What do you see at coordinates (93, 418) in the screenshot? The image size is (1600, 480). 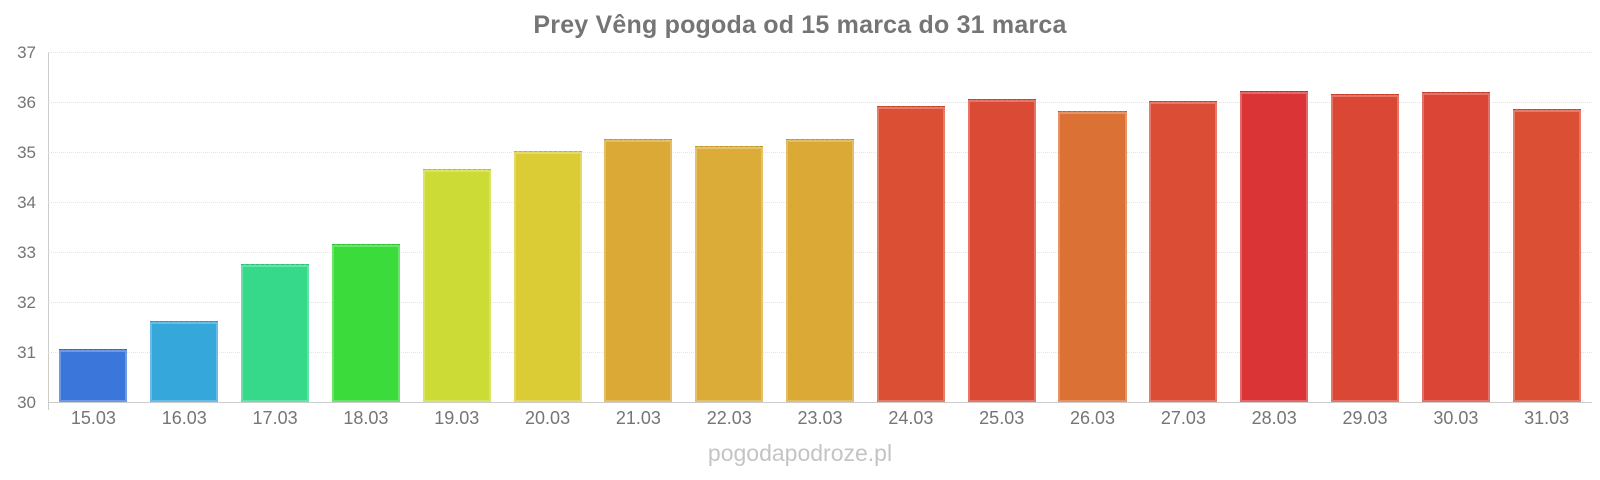 I see `x-axis-tick-label-15.03: 15.03` at bounding box center [93, 418].